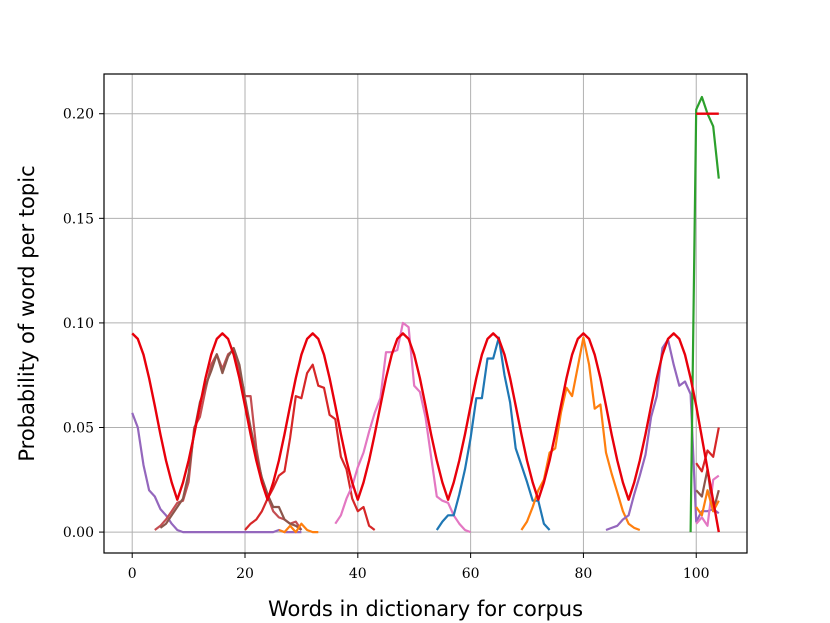 Image resolution: width=830 pixels, height=623 pixels. Describe the element at coordinates (132, 574) in the screenshot. I see `x-tick-label: 0` at that location.